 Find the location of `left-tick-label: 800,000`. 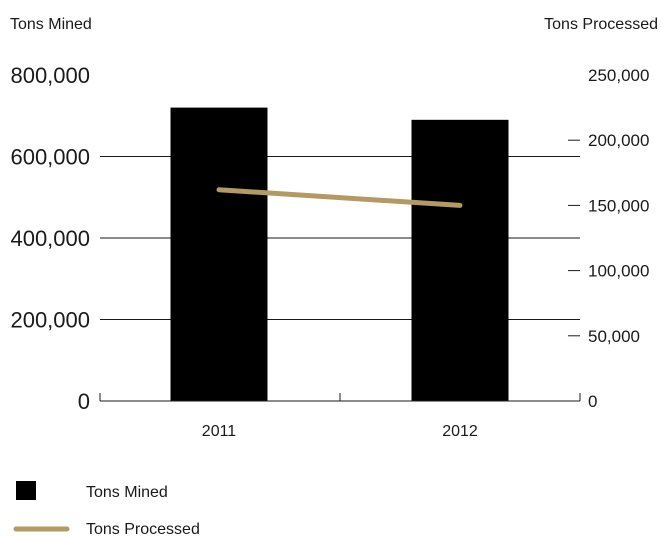

left-tick-label: 800,000 is located at coordinates (50, 75).